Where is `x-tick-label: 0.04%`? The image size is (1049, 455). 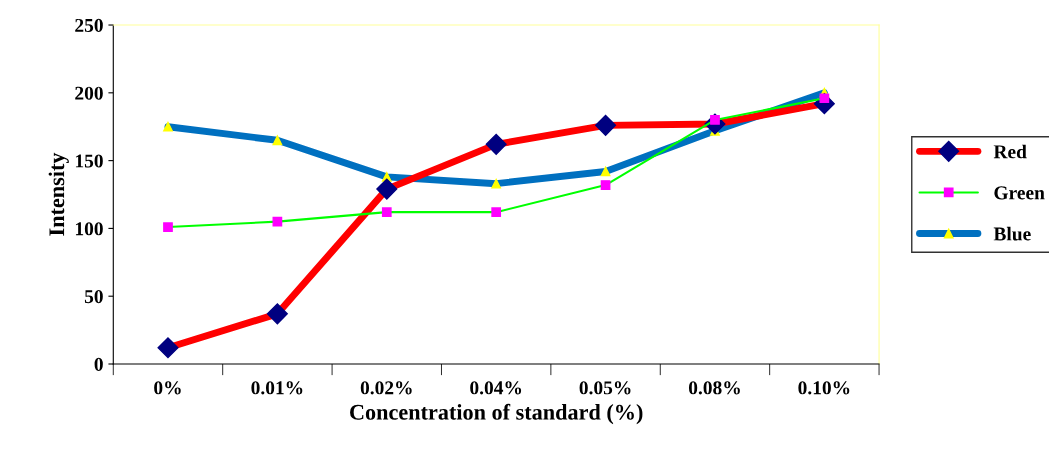
x-tick-label: 0.04% is located at coordinates (496, 388).